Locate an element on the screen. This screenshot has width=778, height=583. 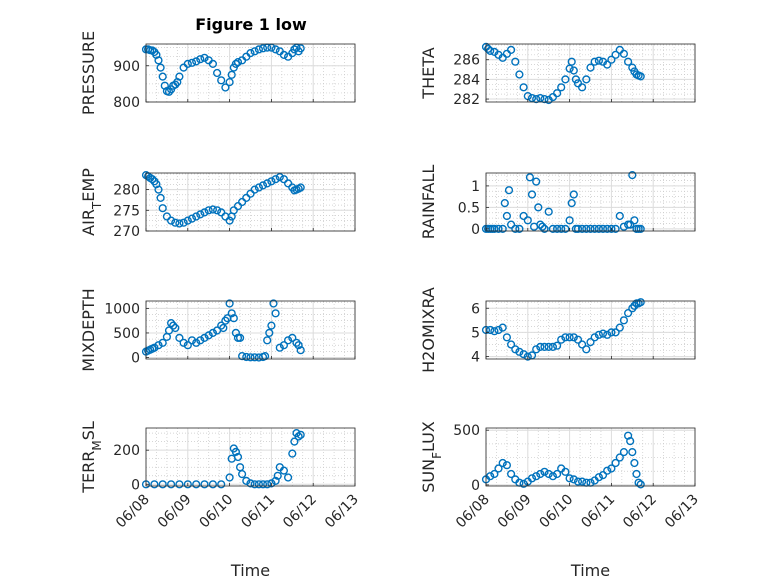
x-axis-label-left: Time is located at coordinates (250, 570).